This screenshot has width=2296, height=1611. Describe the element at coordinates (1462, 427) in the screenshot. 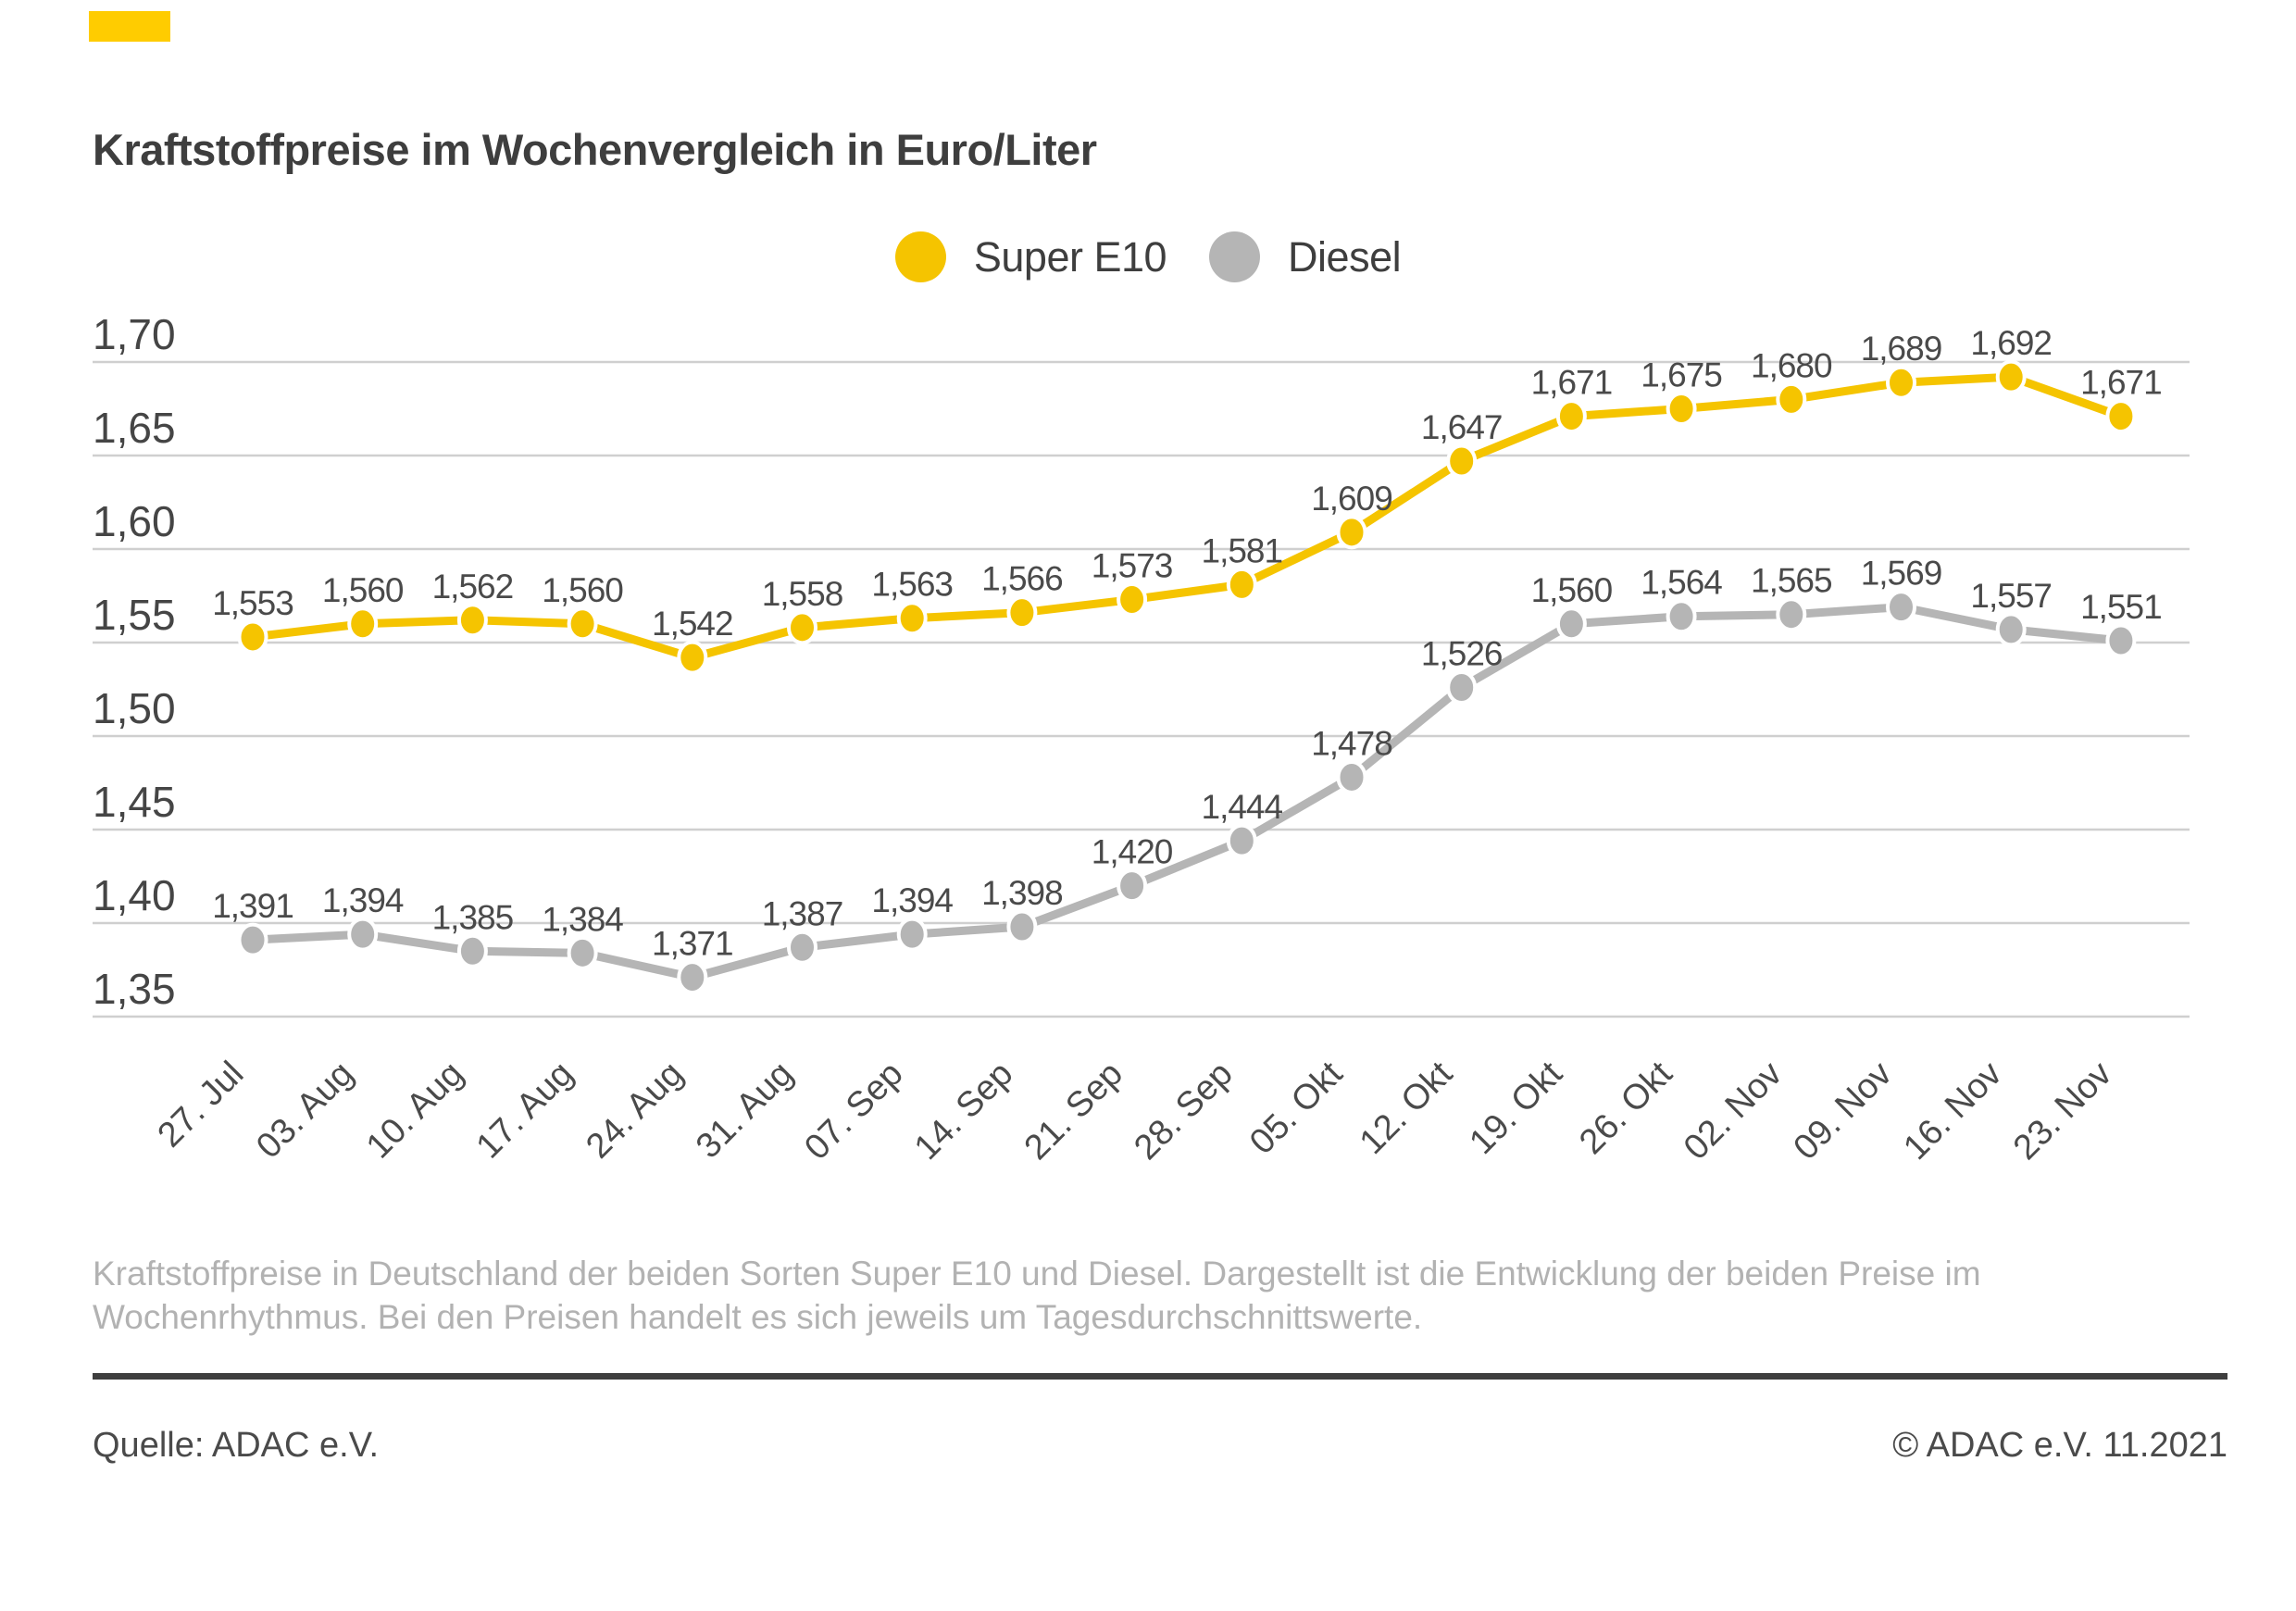

I see `data-point-label: 1,647` at that location.